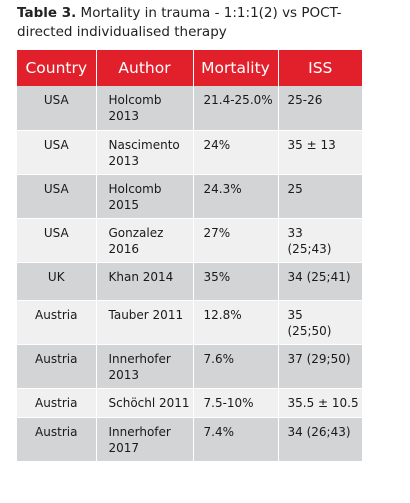 The image size is (410, 503). I want to click on cell-mortality: 12.8%, so click(236, 322).